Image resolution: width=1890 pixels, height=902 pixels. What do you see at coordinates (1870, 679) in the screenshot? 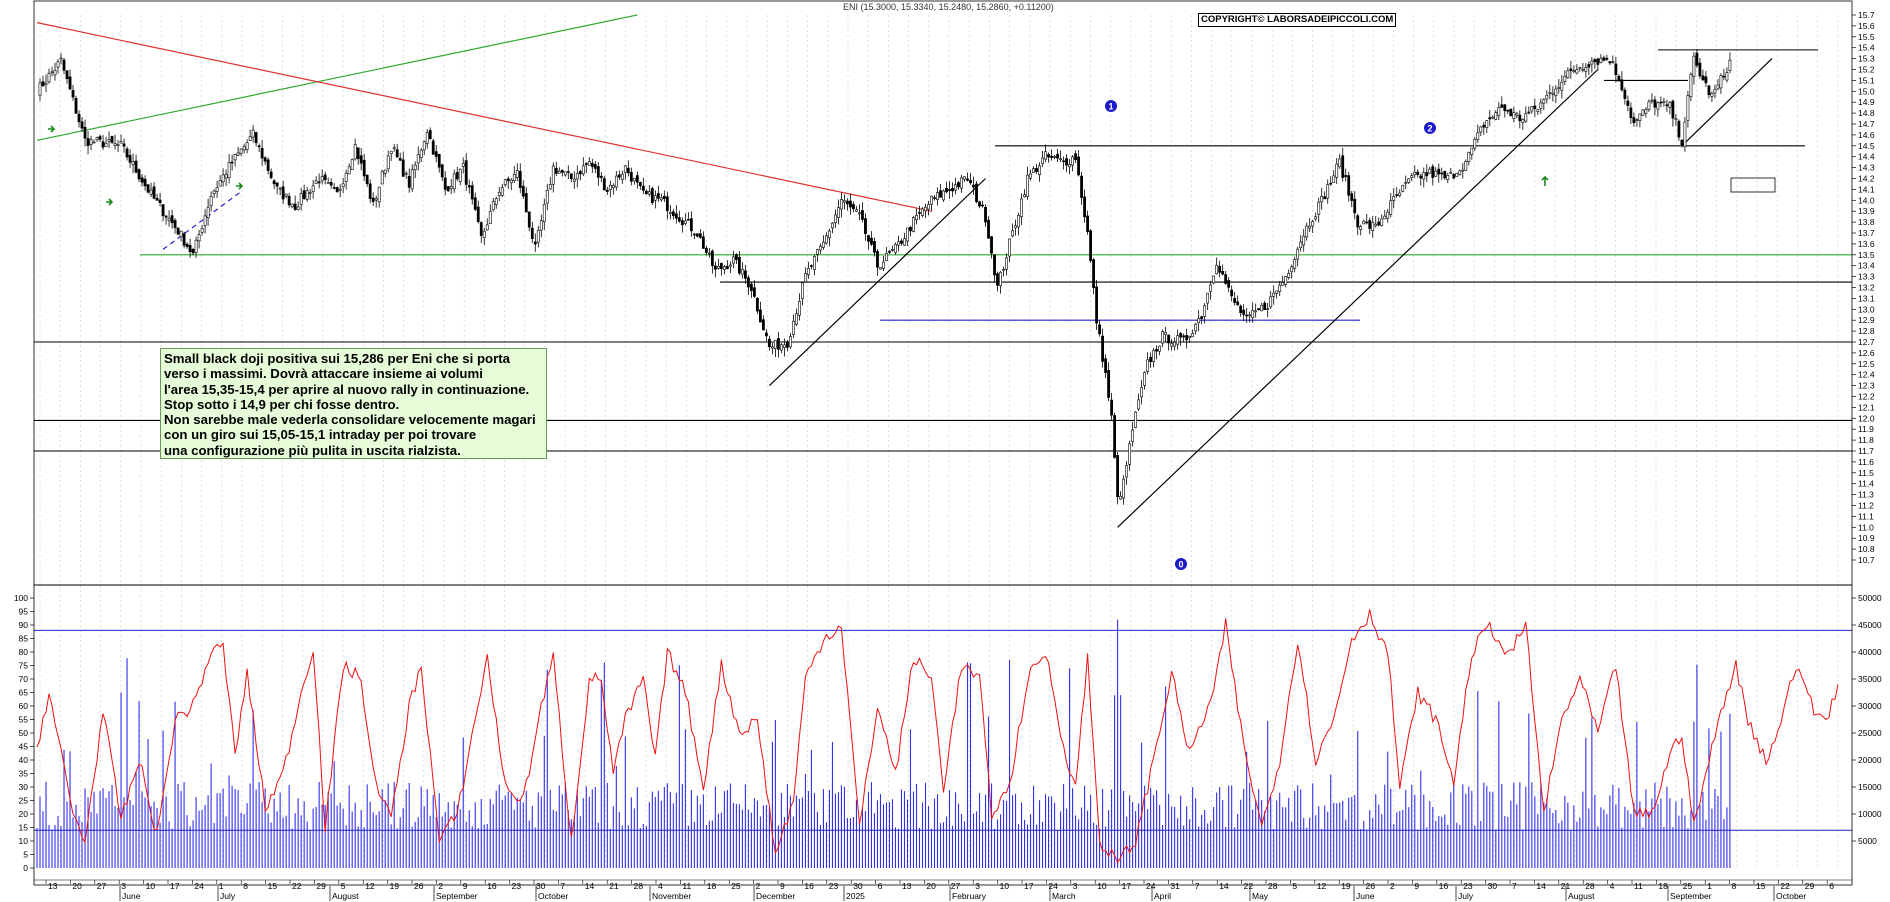
I see `volume-tick-label: 35000` at bounding box center [1870, 679].